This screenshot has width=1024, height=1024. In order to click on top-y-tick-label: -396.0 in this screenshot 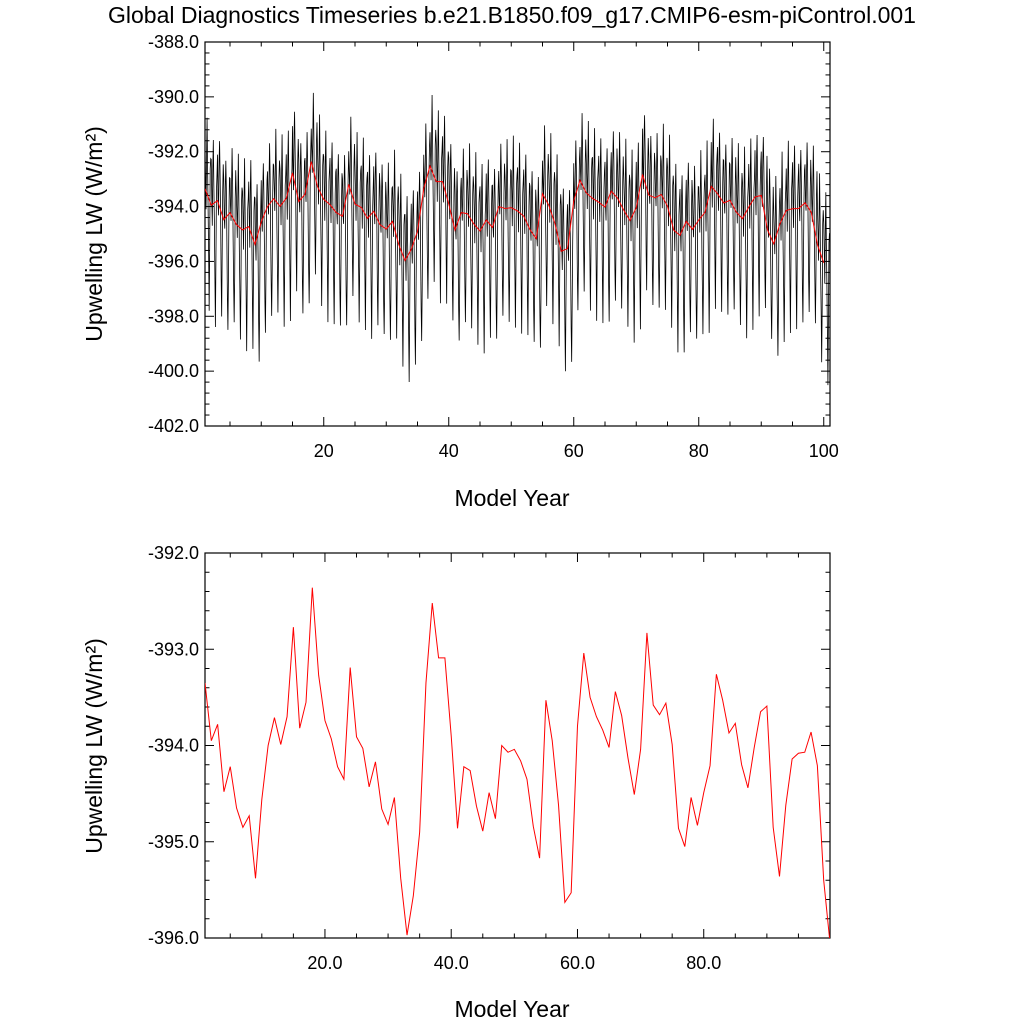, I will do `click(173, 261)`.